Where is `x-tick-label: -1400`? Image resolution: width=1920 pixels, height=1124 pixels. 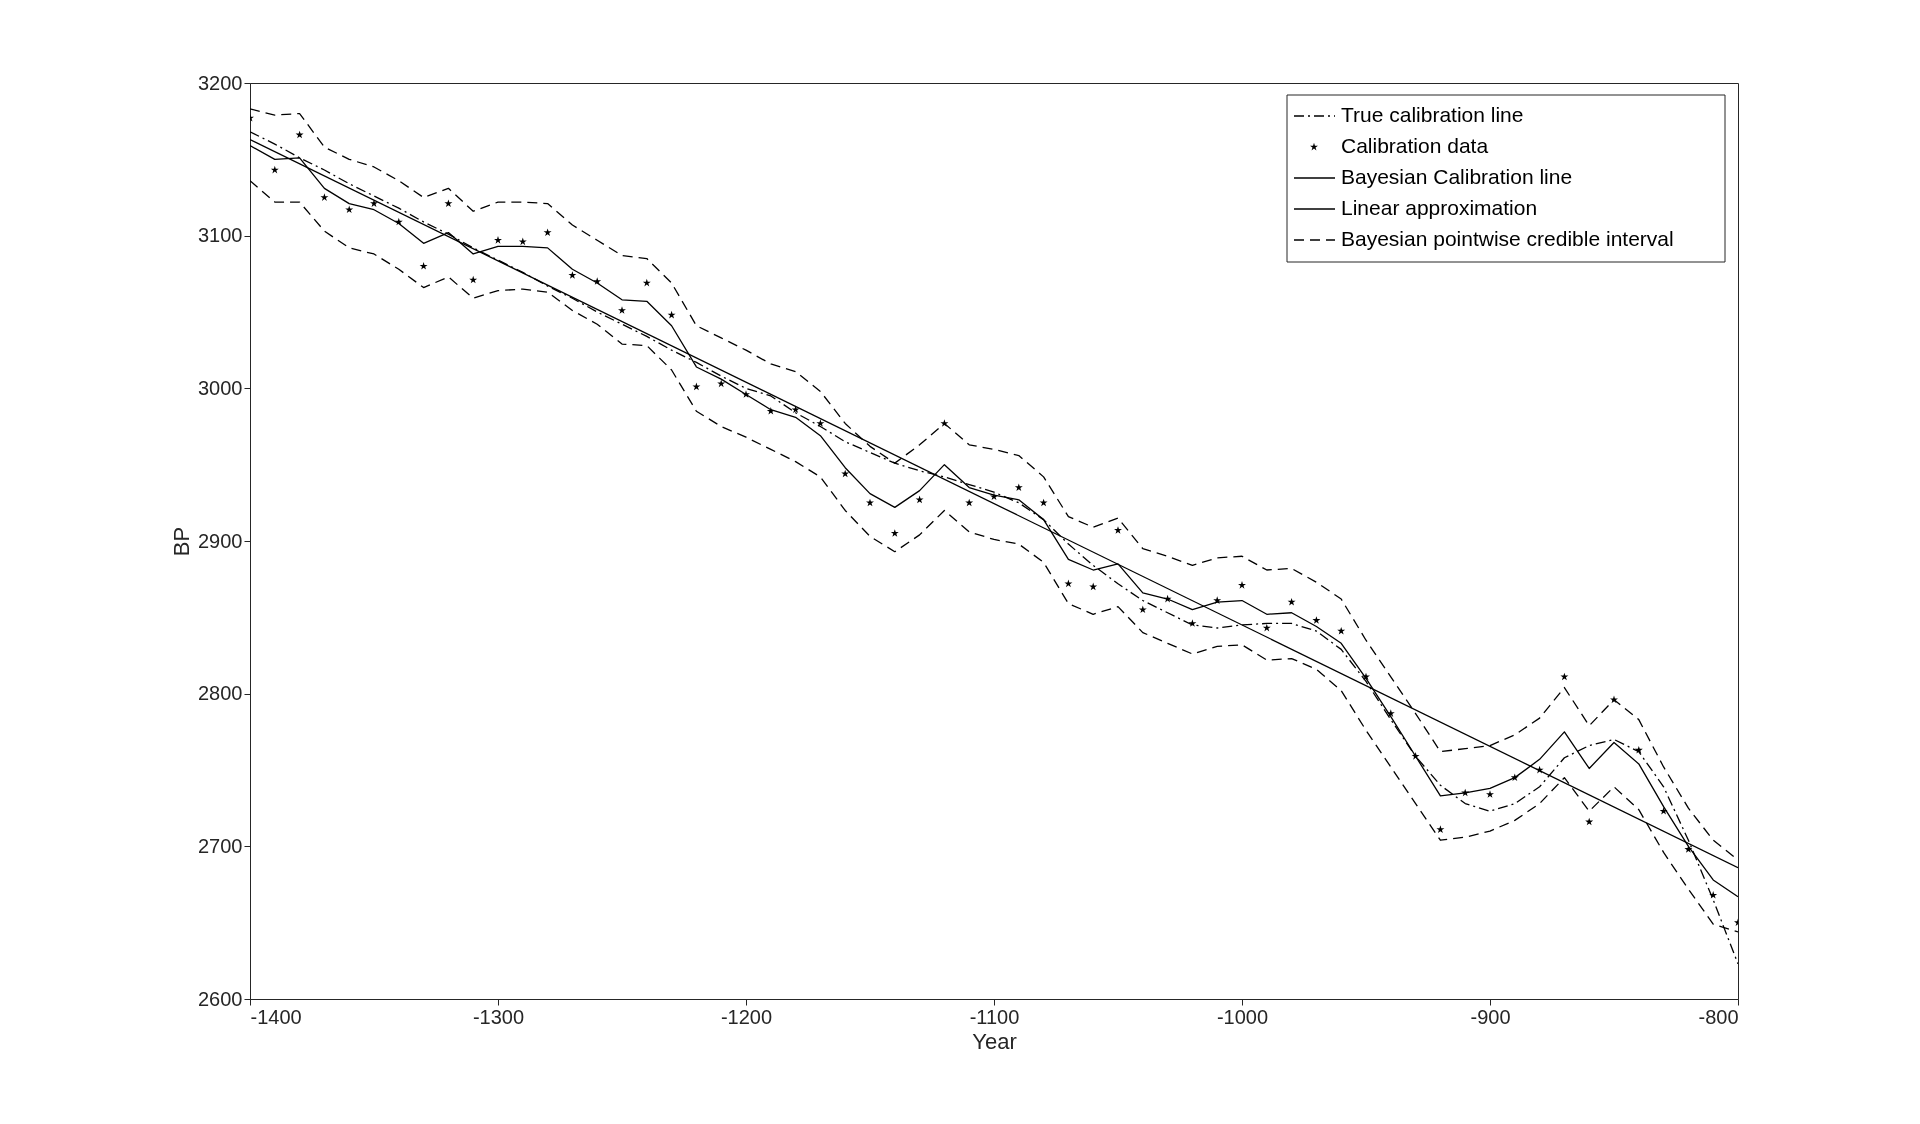 x-tick-label: -1400 is located at coordinates (276, 1016).